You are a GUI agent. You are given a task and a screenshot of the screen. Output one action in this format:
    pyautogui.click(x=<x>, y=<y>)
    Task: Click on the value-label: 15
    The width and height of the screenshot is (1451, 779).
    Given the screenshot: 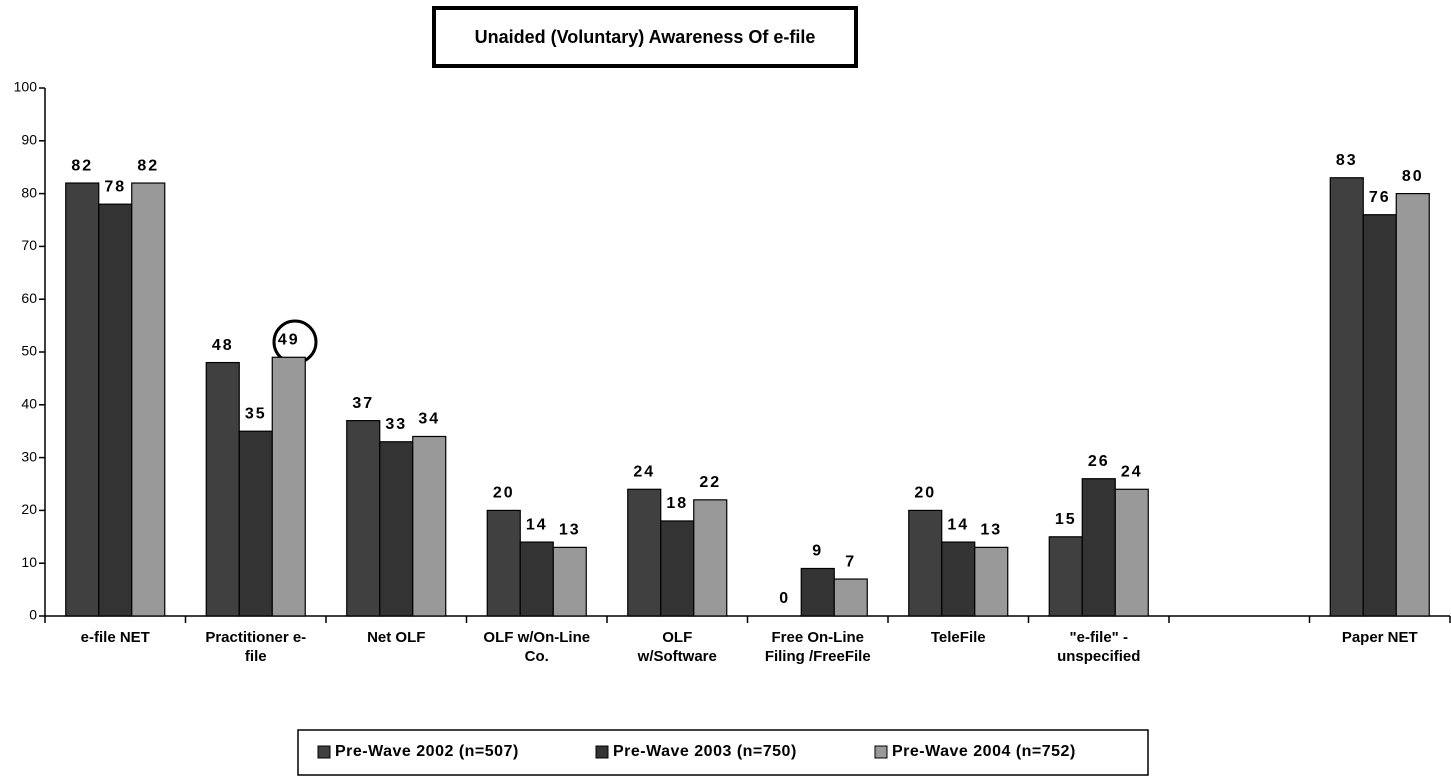 What is the action you would take?
    pyautogui.click(x=1066, y=519)
    